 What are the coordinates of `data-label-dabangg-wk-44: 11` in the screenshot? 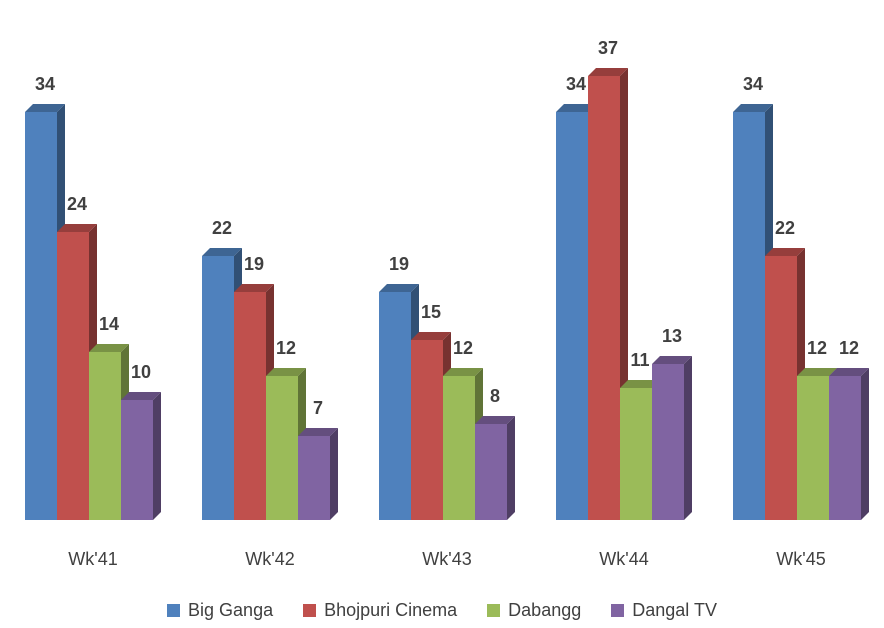 It's located at (639, 360).